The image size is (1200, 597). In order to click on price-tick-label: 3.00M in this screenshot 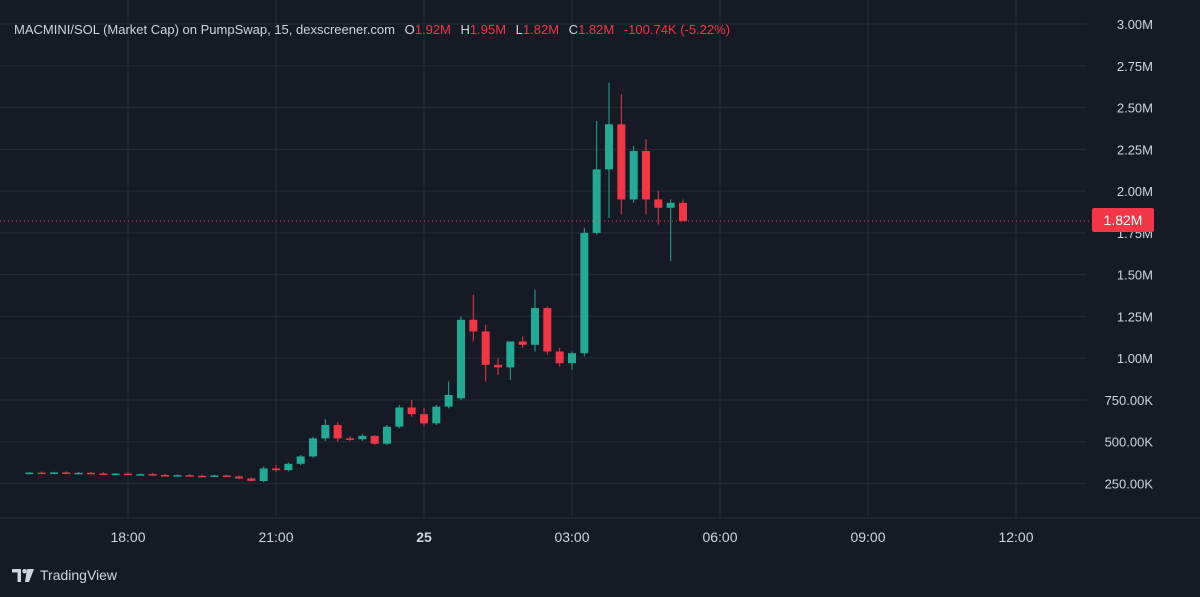, I will do `click(1135, 24)`.